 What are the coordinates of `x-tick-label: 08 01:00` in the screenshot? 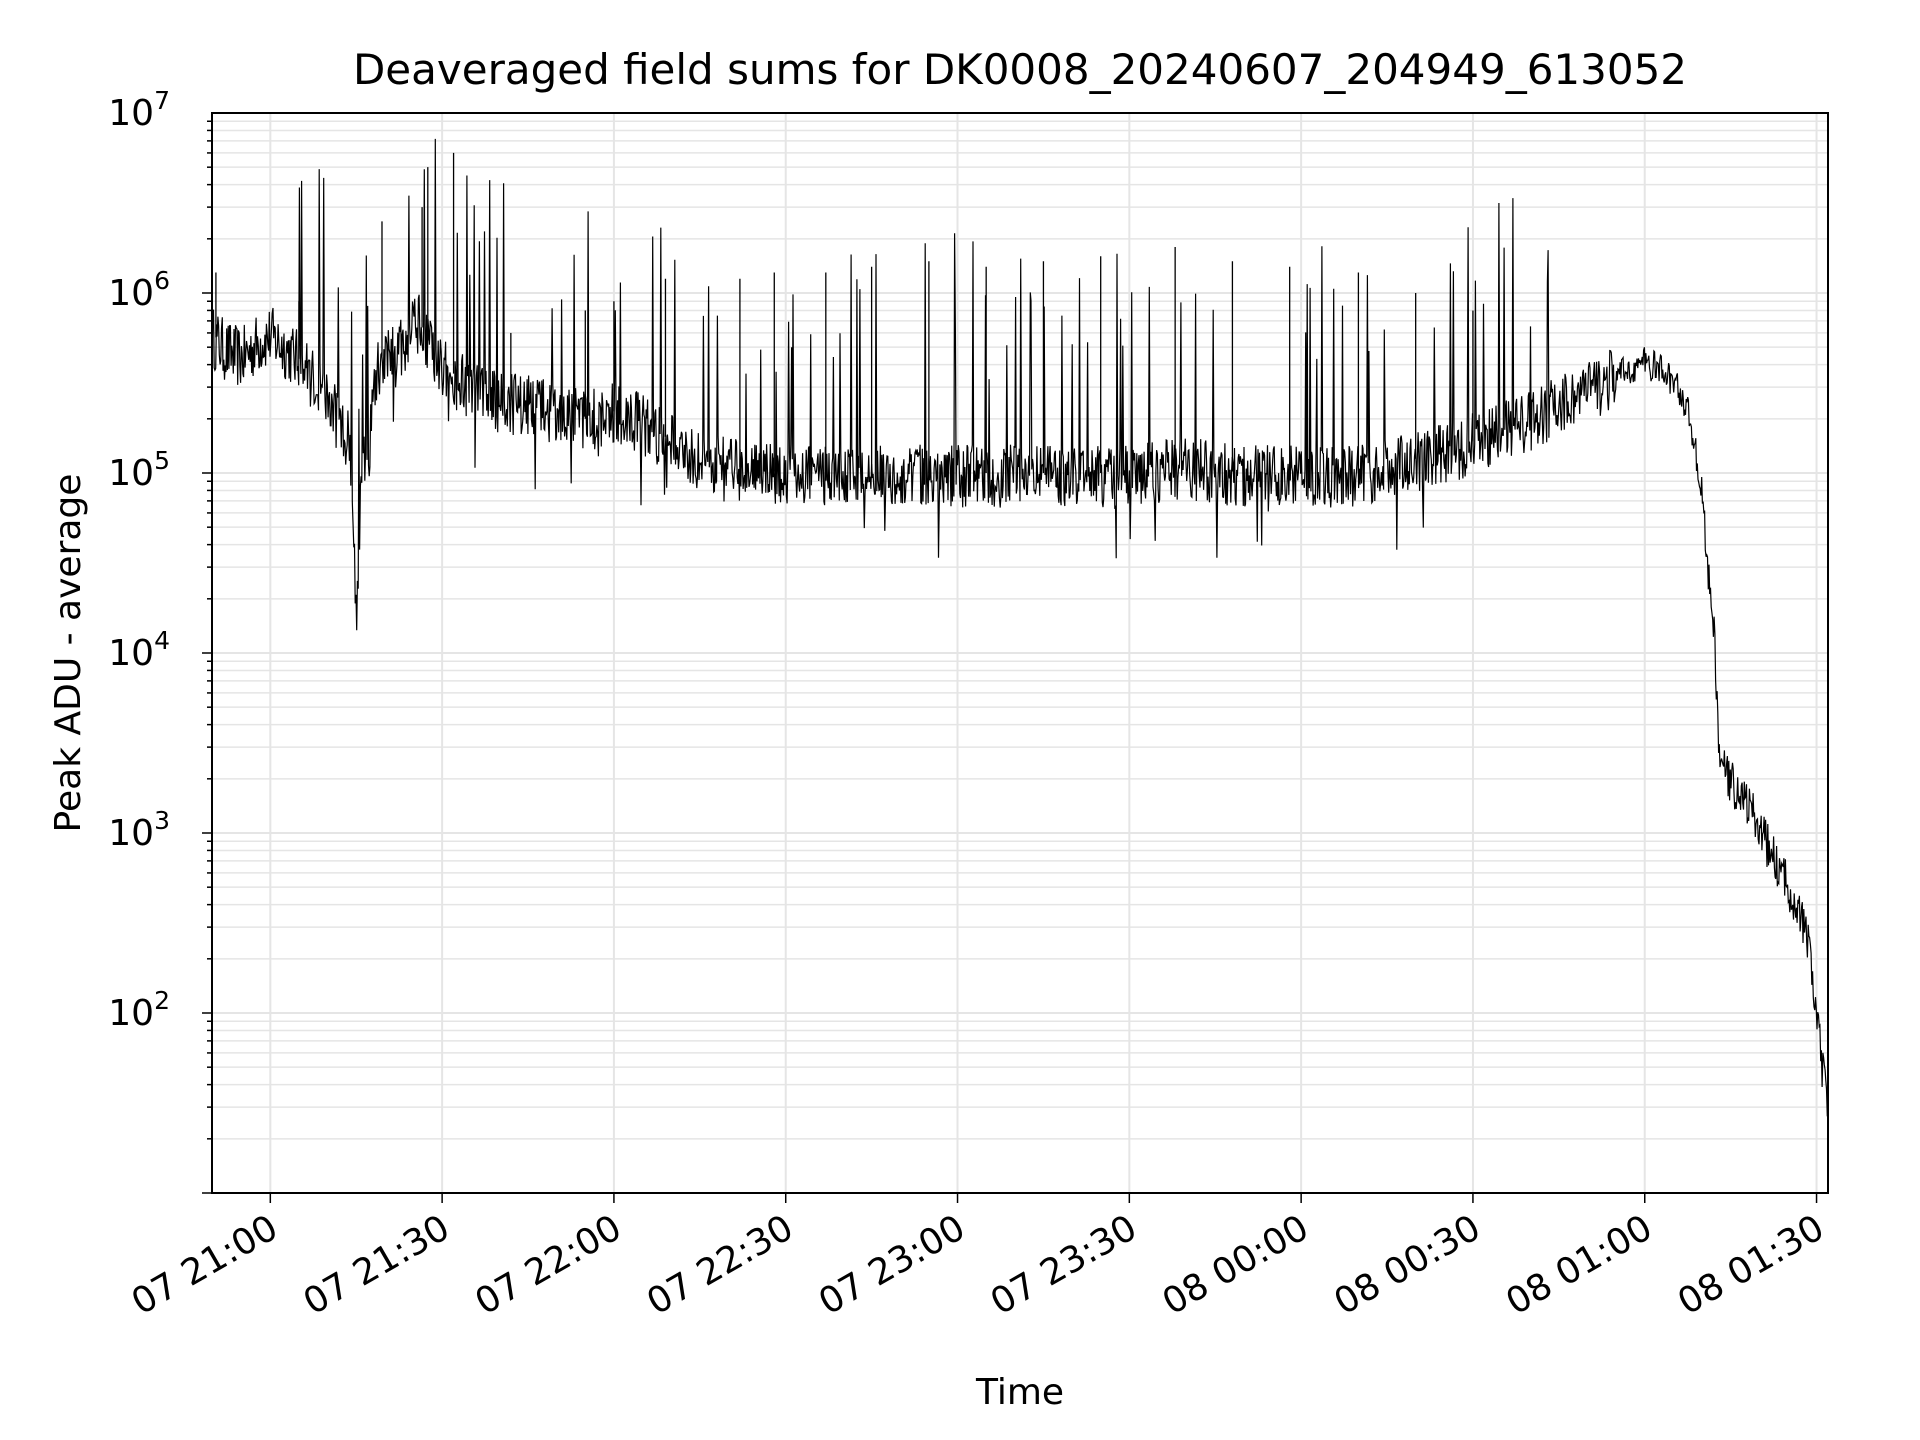 It's located at (1579, 1265).